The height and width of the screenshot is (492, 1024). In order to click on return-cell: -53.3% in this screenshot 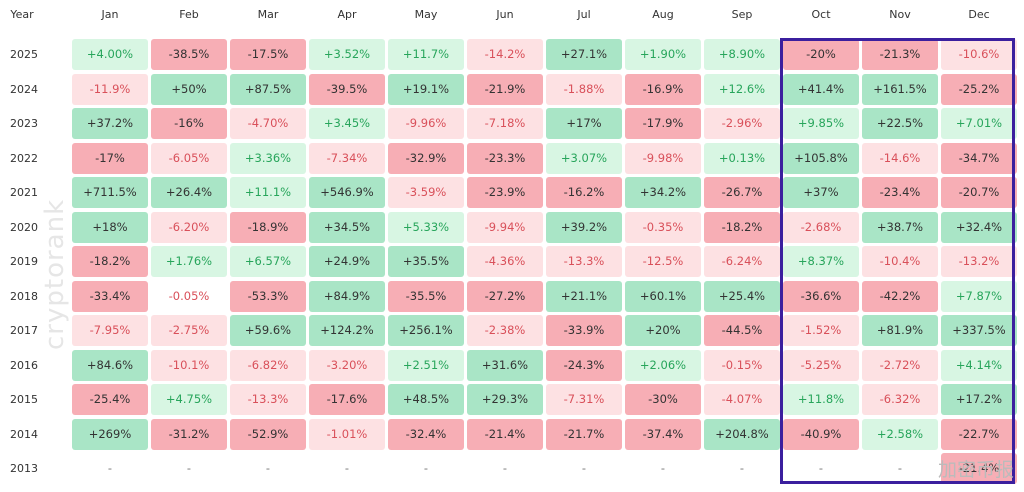, I will do `click(268, 296)`.